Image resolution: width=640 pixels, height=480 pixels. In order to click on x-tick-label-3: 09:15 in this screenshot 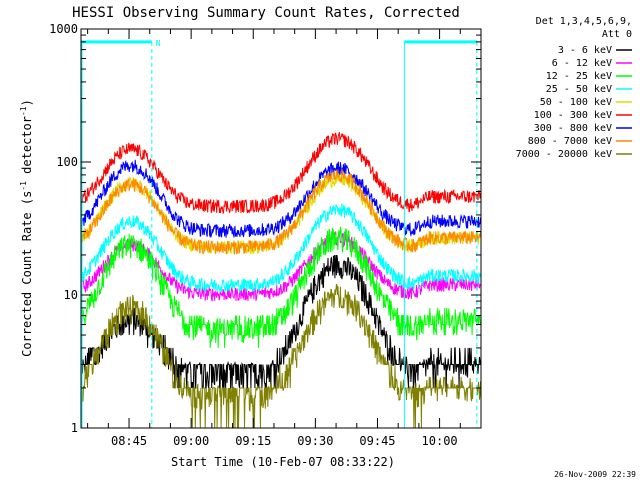, I will do `click(253, 441)`.